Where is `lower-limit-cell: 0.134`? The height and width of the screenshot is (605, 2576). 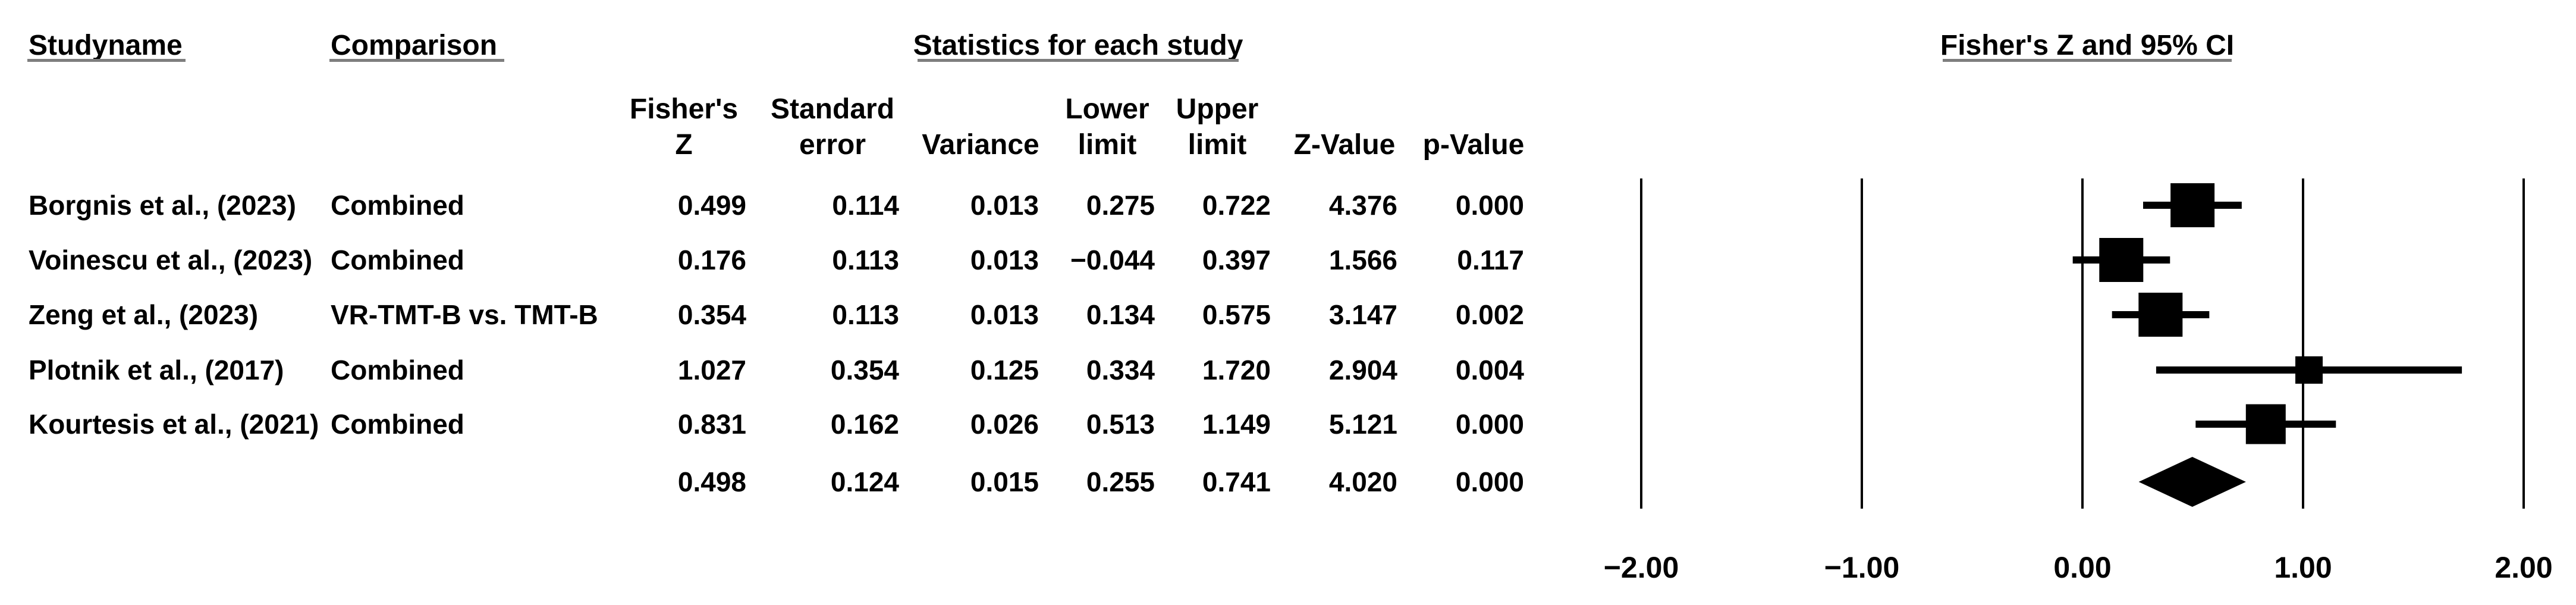
lower-limit-cell: 0.134 is located at coordinates (1120, 314).